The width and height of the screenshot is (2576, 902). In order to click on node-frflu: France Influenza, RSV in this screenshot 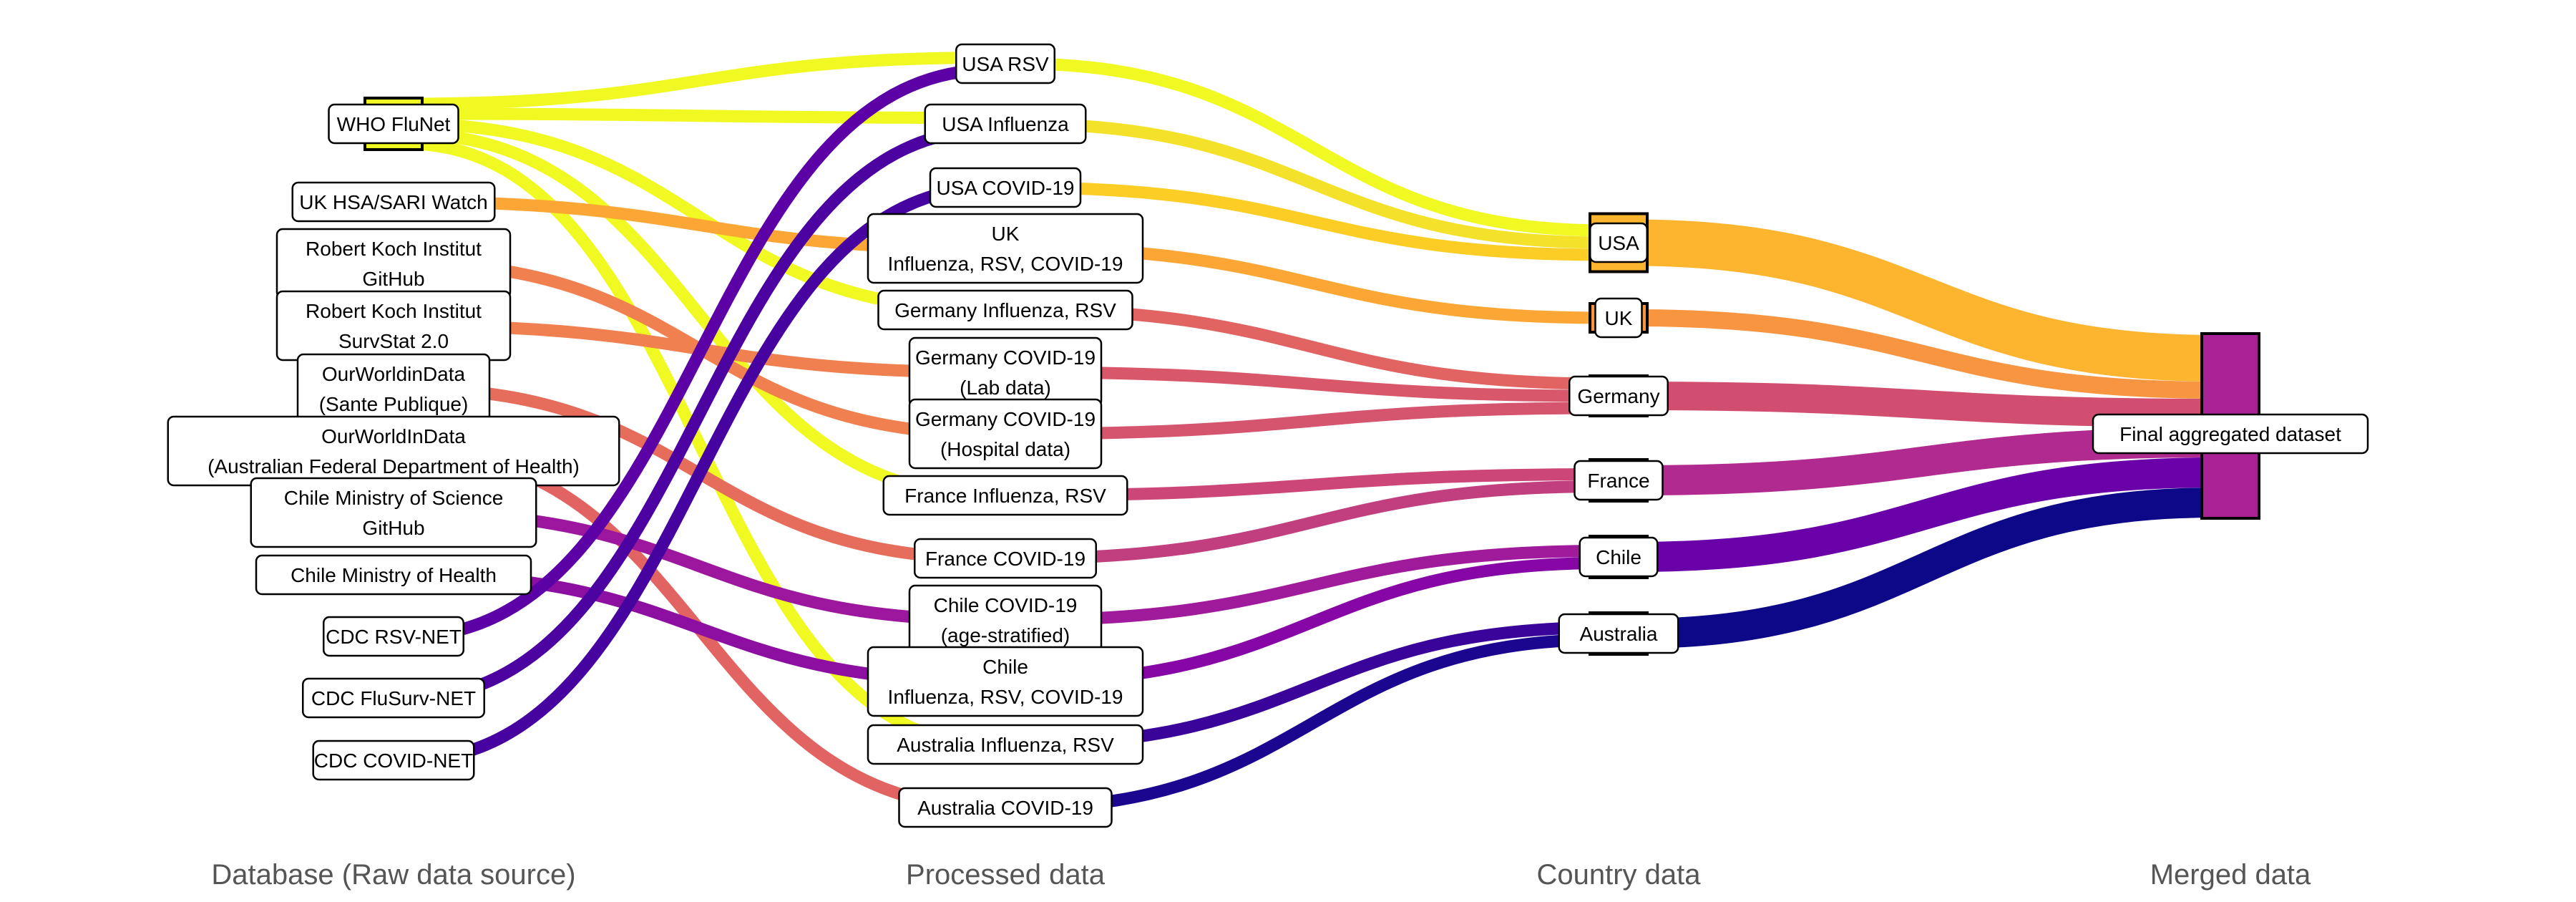, I will do `click(1005, 496)`.